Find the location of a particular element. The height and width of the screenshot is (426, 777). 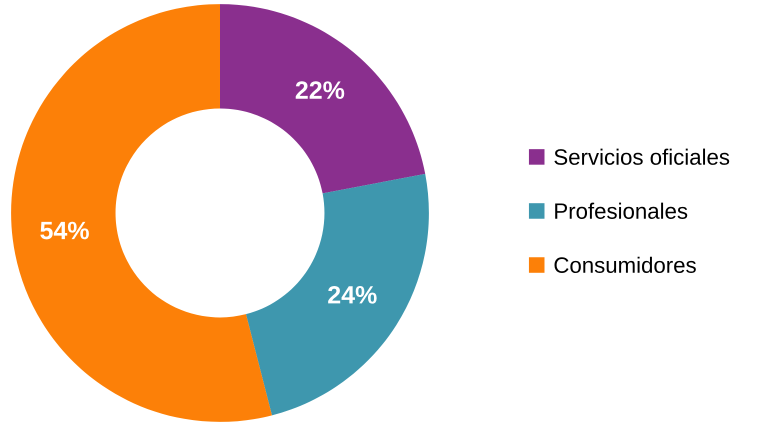

legend-label: Servicios oficiales is located at coordinates (642, 156).